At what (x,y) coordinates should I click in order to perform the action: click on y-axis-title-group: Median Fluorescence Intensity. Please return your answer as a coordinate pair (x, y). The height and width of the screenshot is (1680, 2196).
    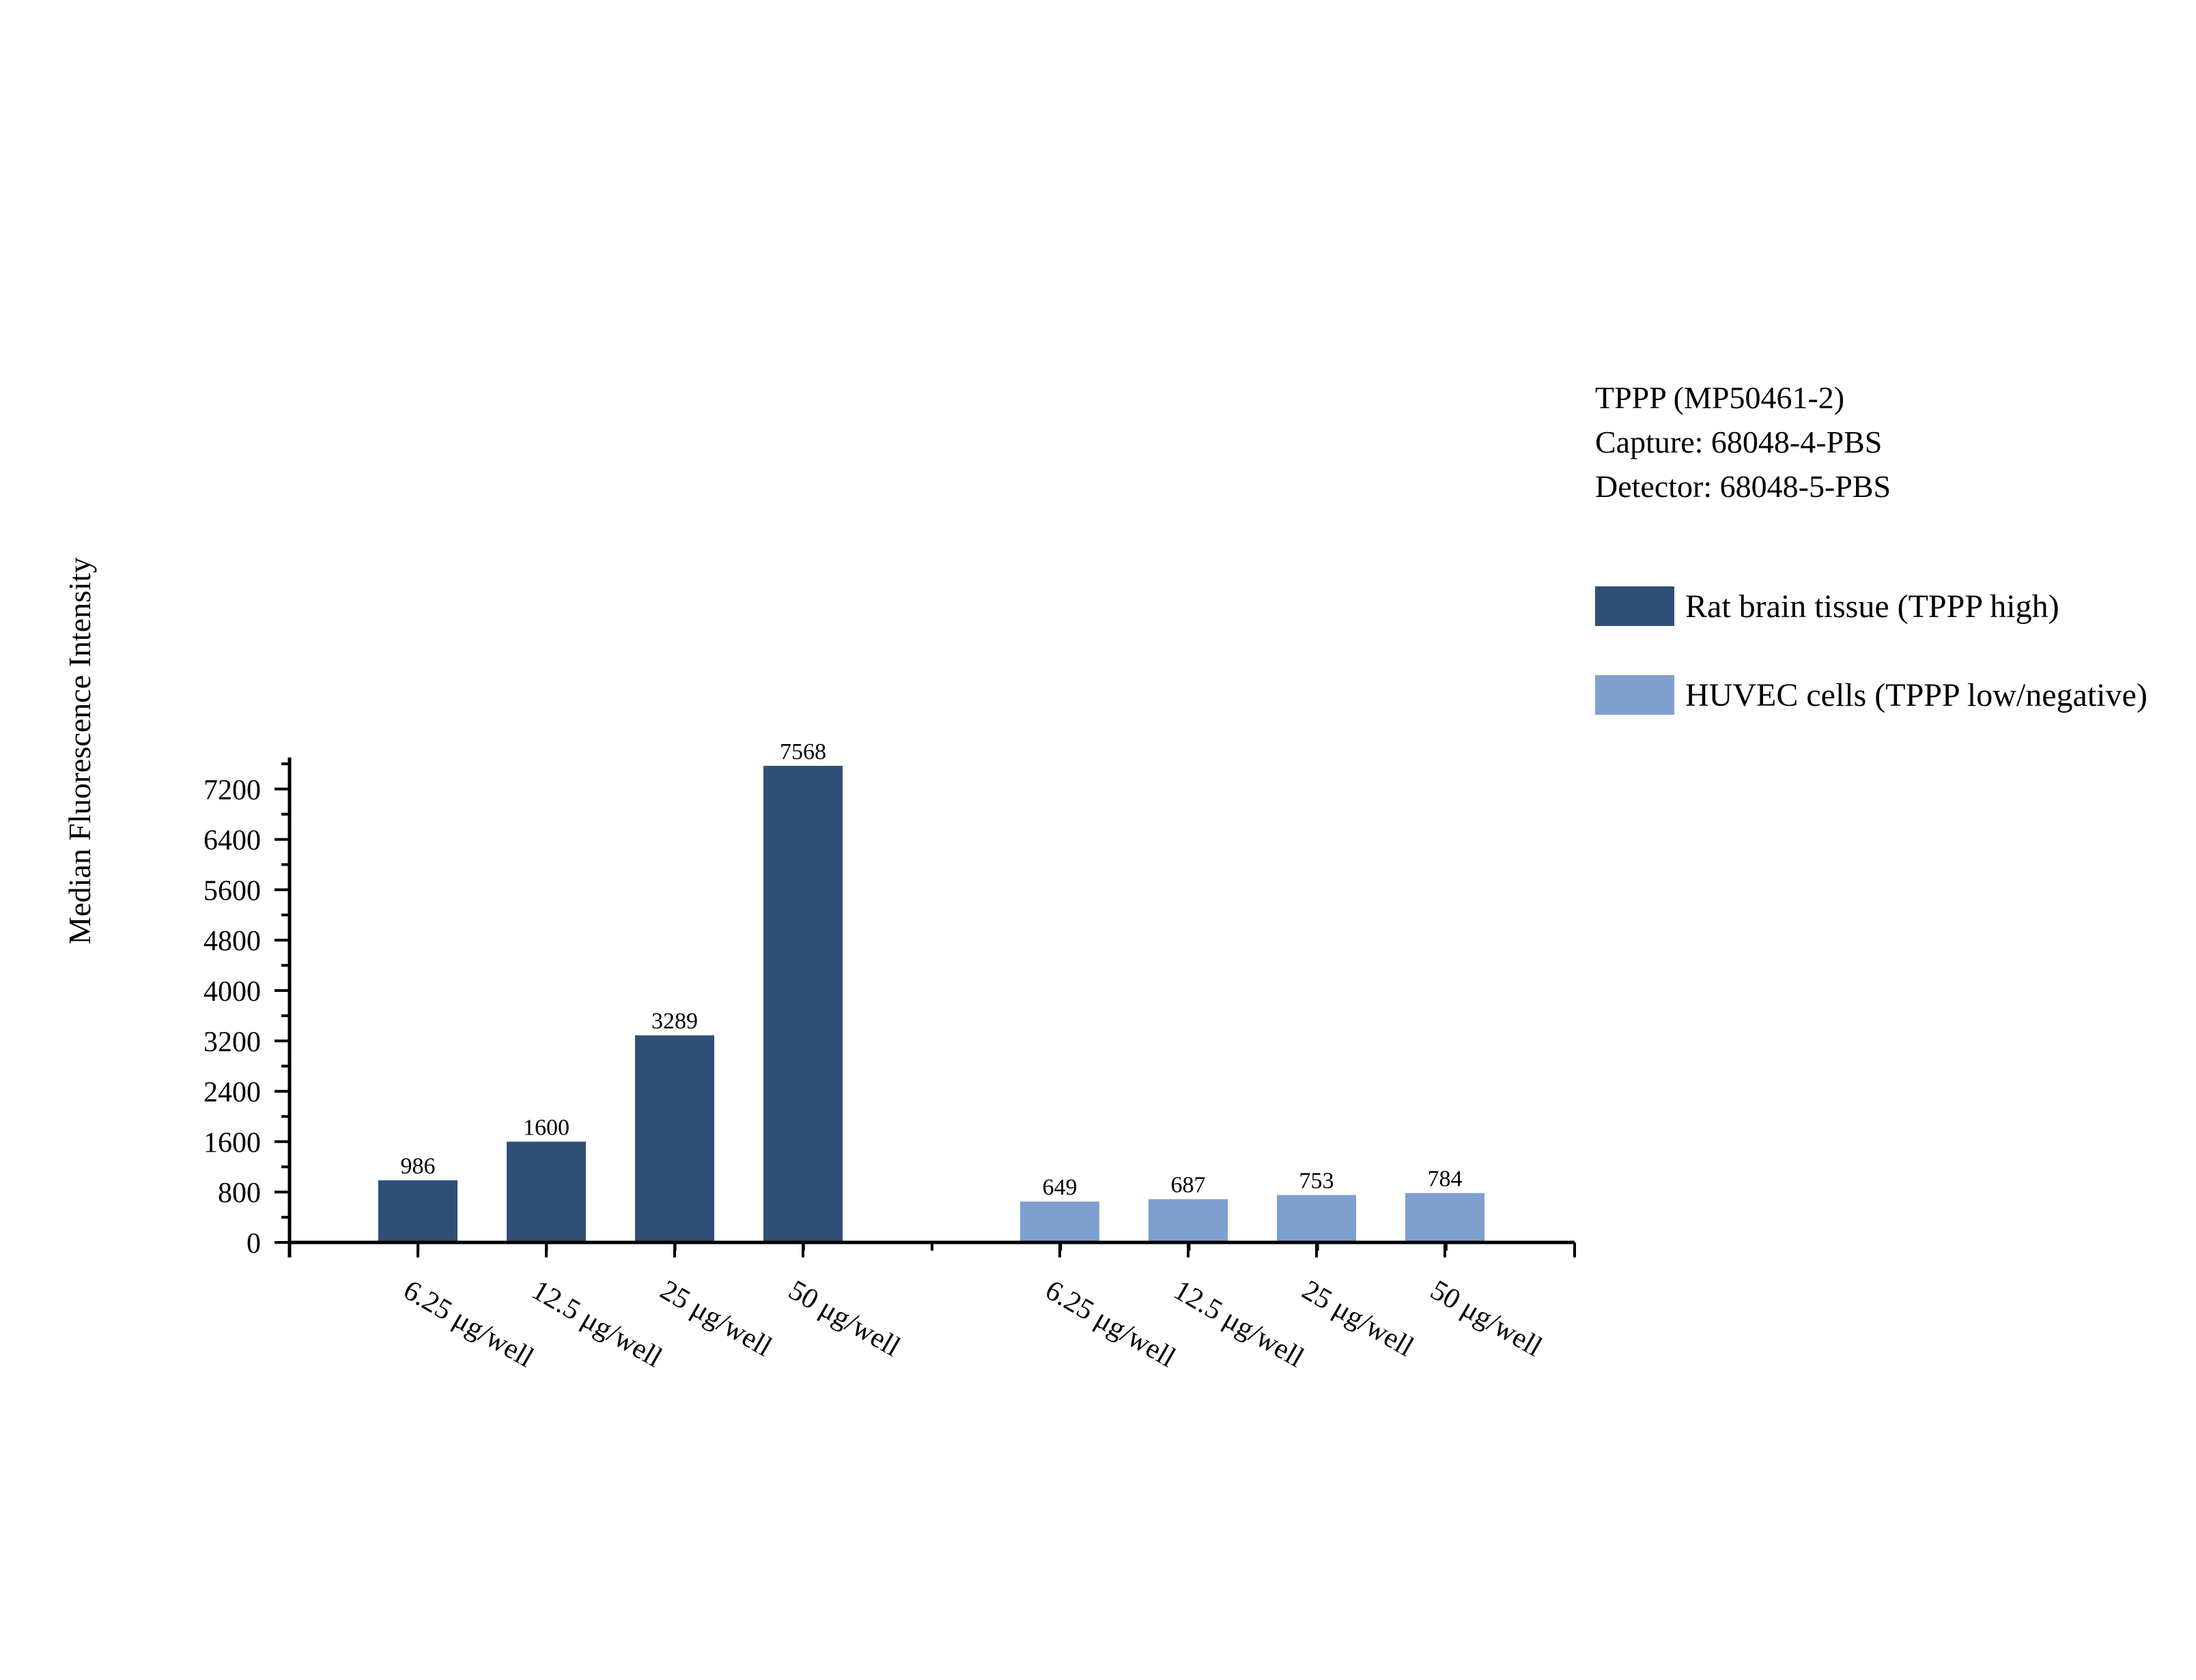
    Looking at the image, I should click on (79, 750).